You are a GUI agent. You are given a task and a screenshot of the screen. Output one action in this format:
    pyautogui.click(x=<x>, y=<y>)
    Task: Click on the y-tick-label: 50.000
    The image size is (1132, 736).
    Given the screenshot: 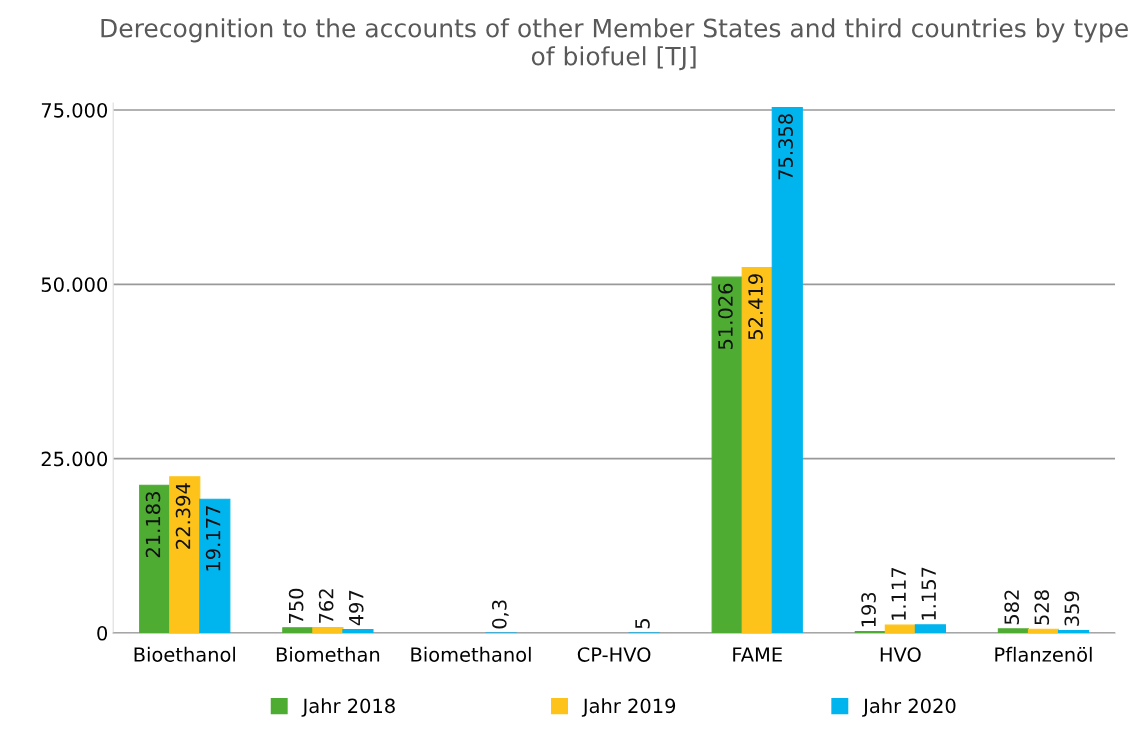 What is the action you would take?
    pyautogui.click(x=74, y=284)
    